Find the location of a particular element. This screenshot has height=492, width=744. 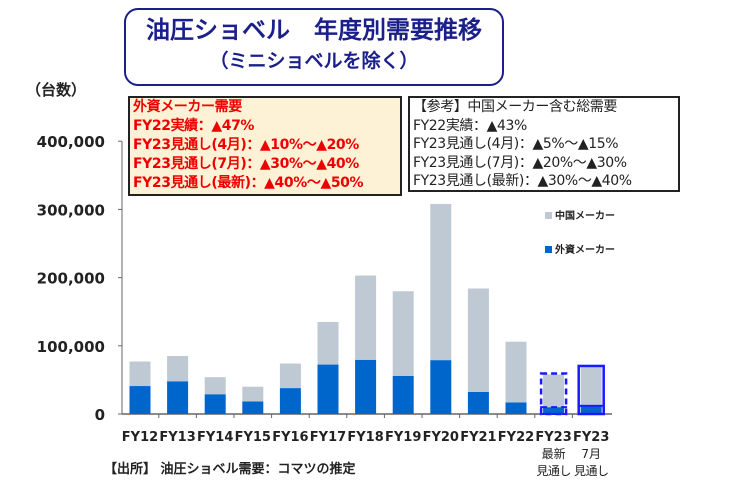

y-tick-label: 400,000 is located at coordinates (71, 142).